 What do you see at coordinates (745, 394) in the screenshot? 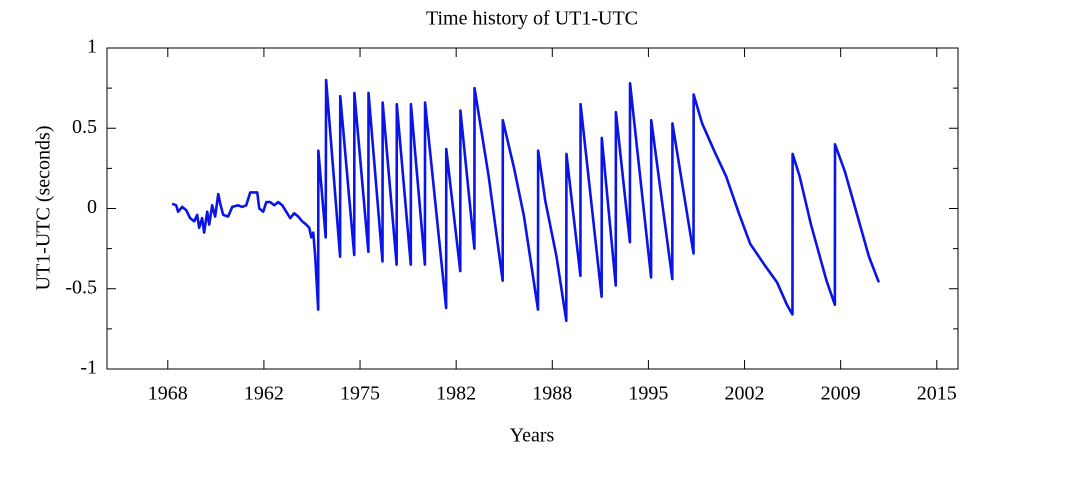
I see `x-tick-label: 2002` at bounding box center [745, 394].